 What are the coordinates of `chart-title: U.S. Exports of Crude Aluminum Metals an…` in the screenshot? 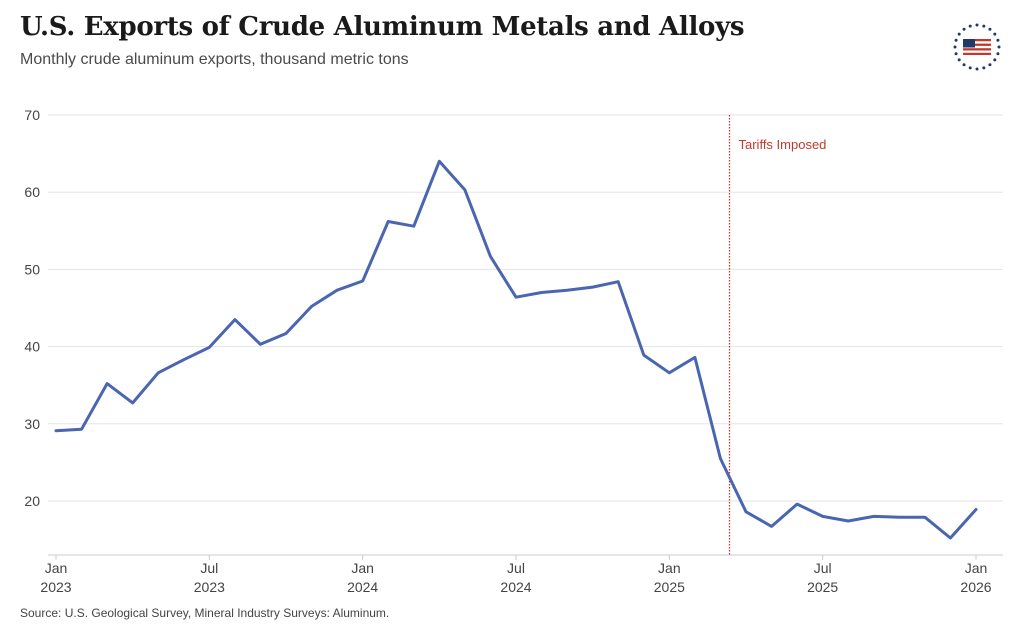 It's located at (382, 27).